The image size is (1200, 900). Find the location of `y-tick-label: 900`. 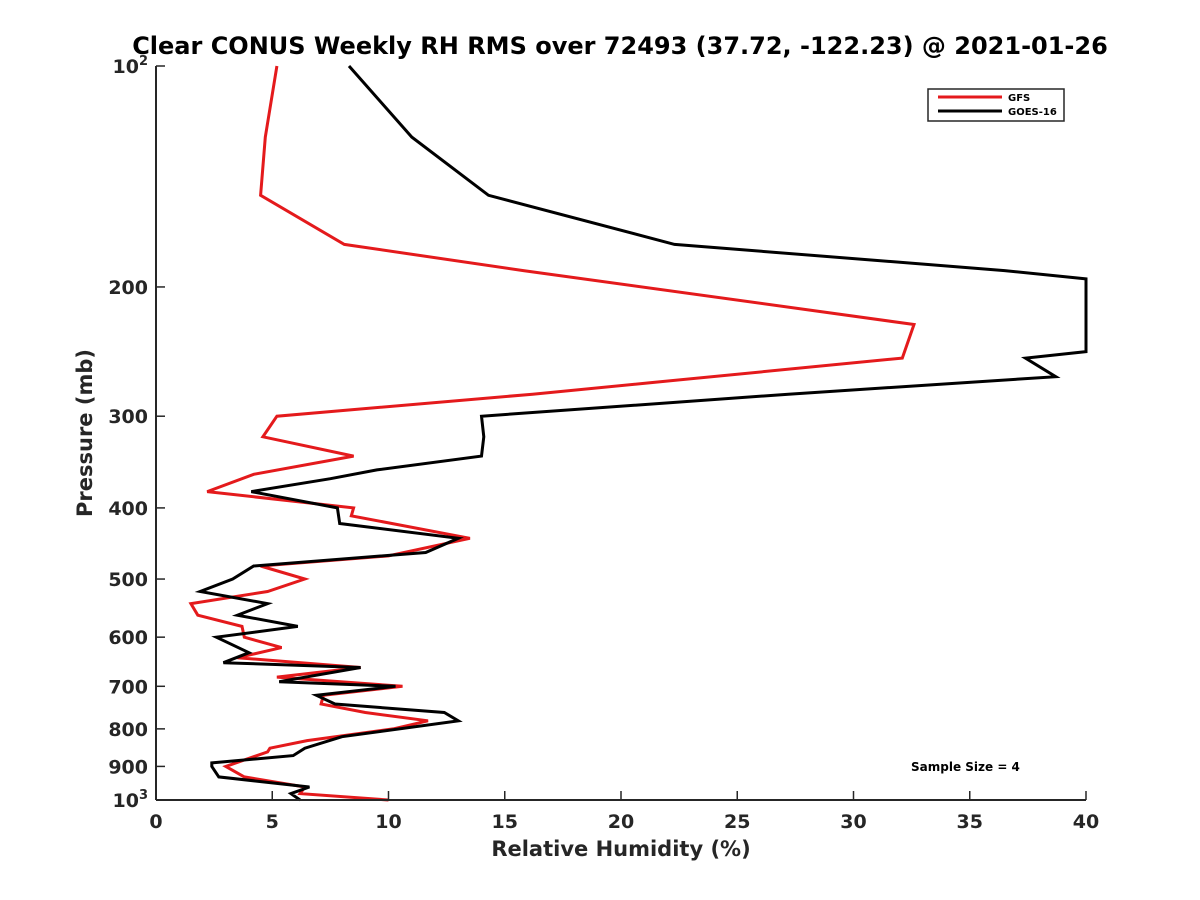

y-tick-label: 900 is located at coordinates (128, 767).